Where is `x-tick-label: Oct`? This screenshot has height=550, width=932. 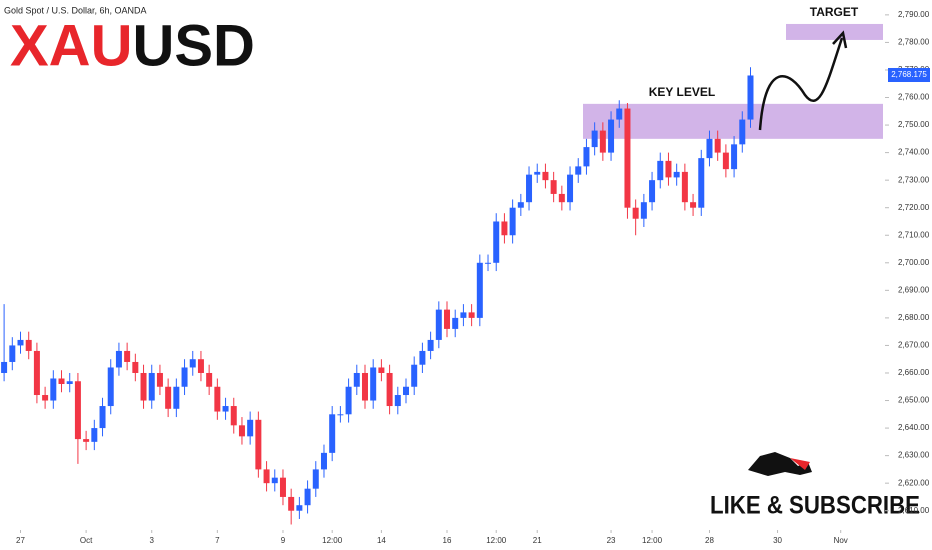 x-tick-label: Oct is located at coordinates (86, 540).